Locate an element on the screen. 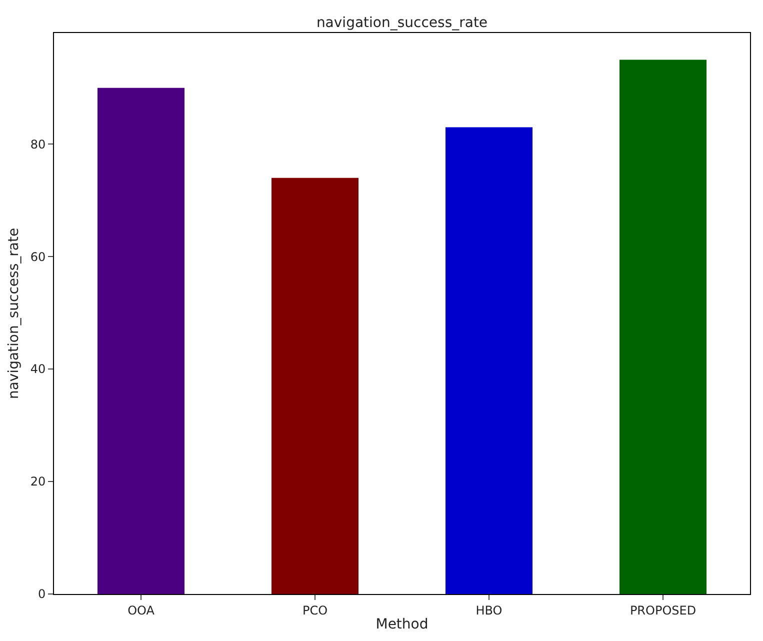 This screenshot has height=641, width=763. x-tick-label: HBO is located at coordinates (489, 610).